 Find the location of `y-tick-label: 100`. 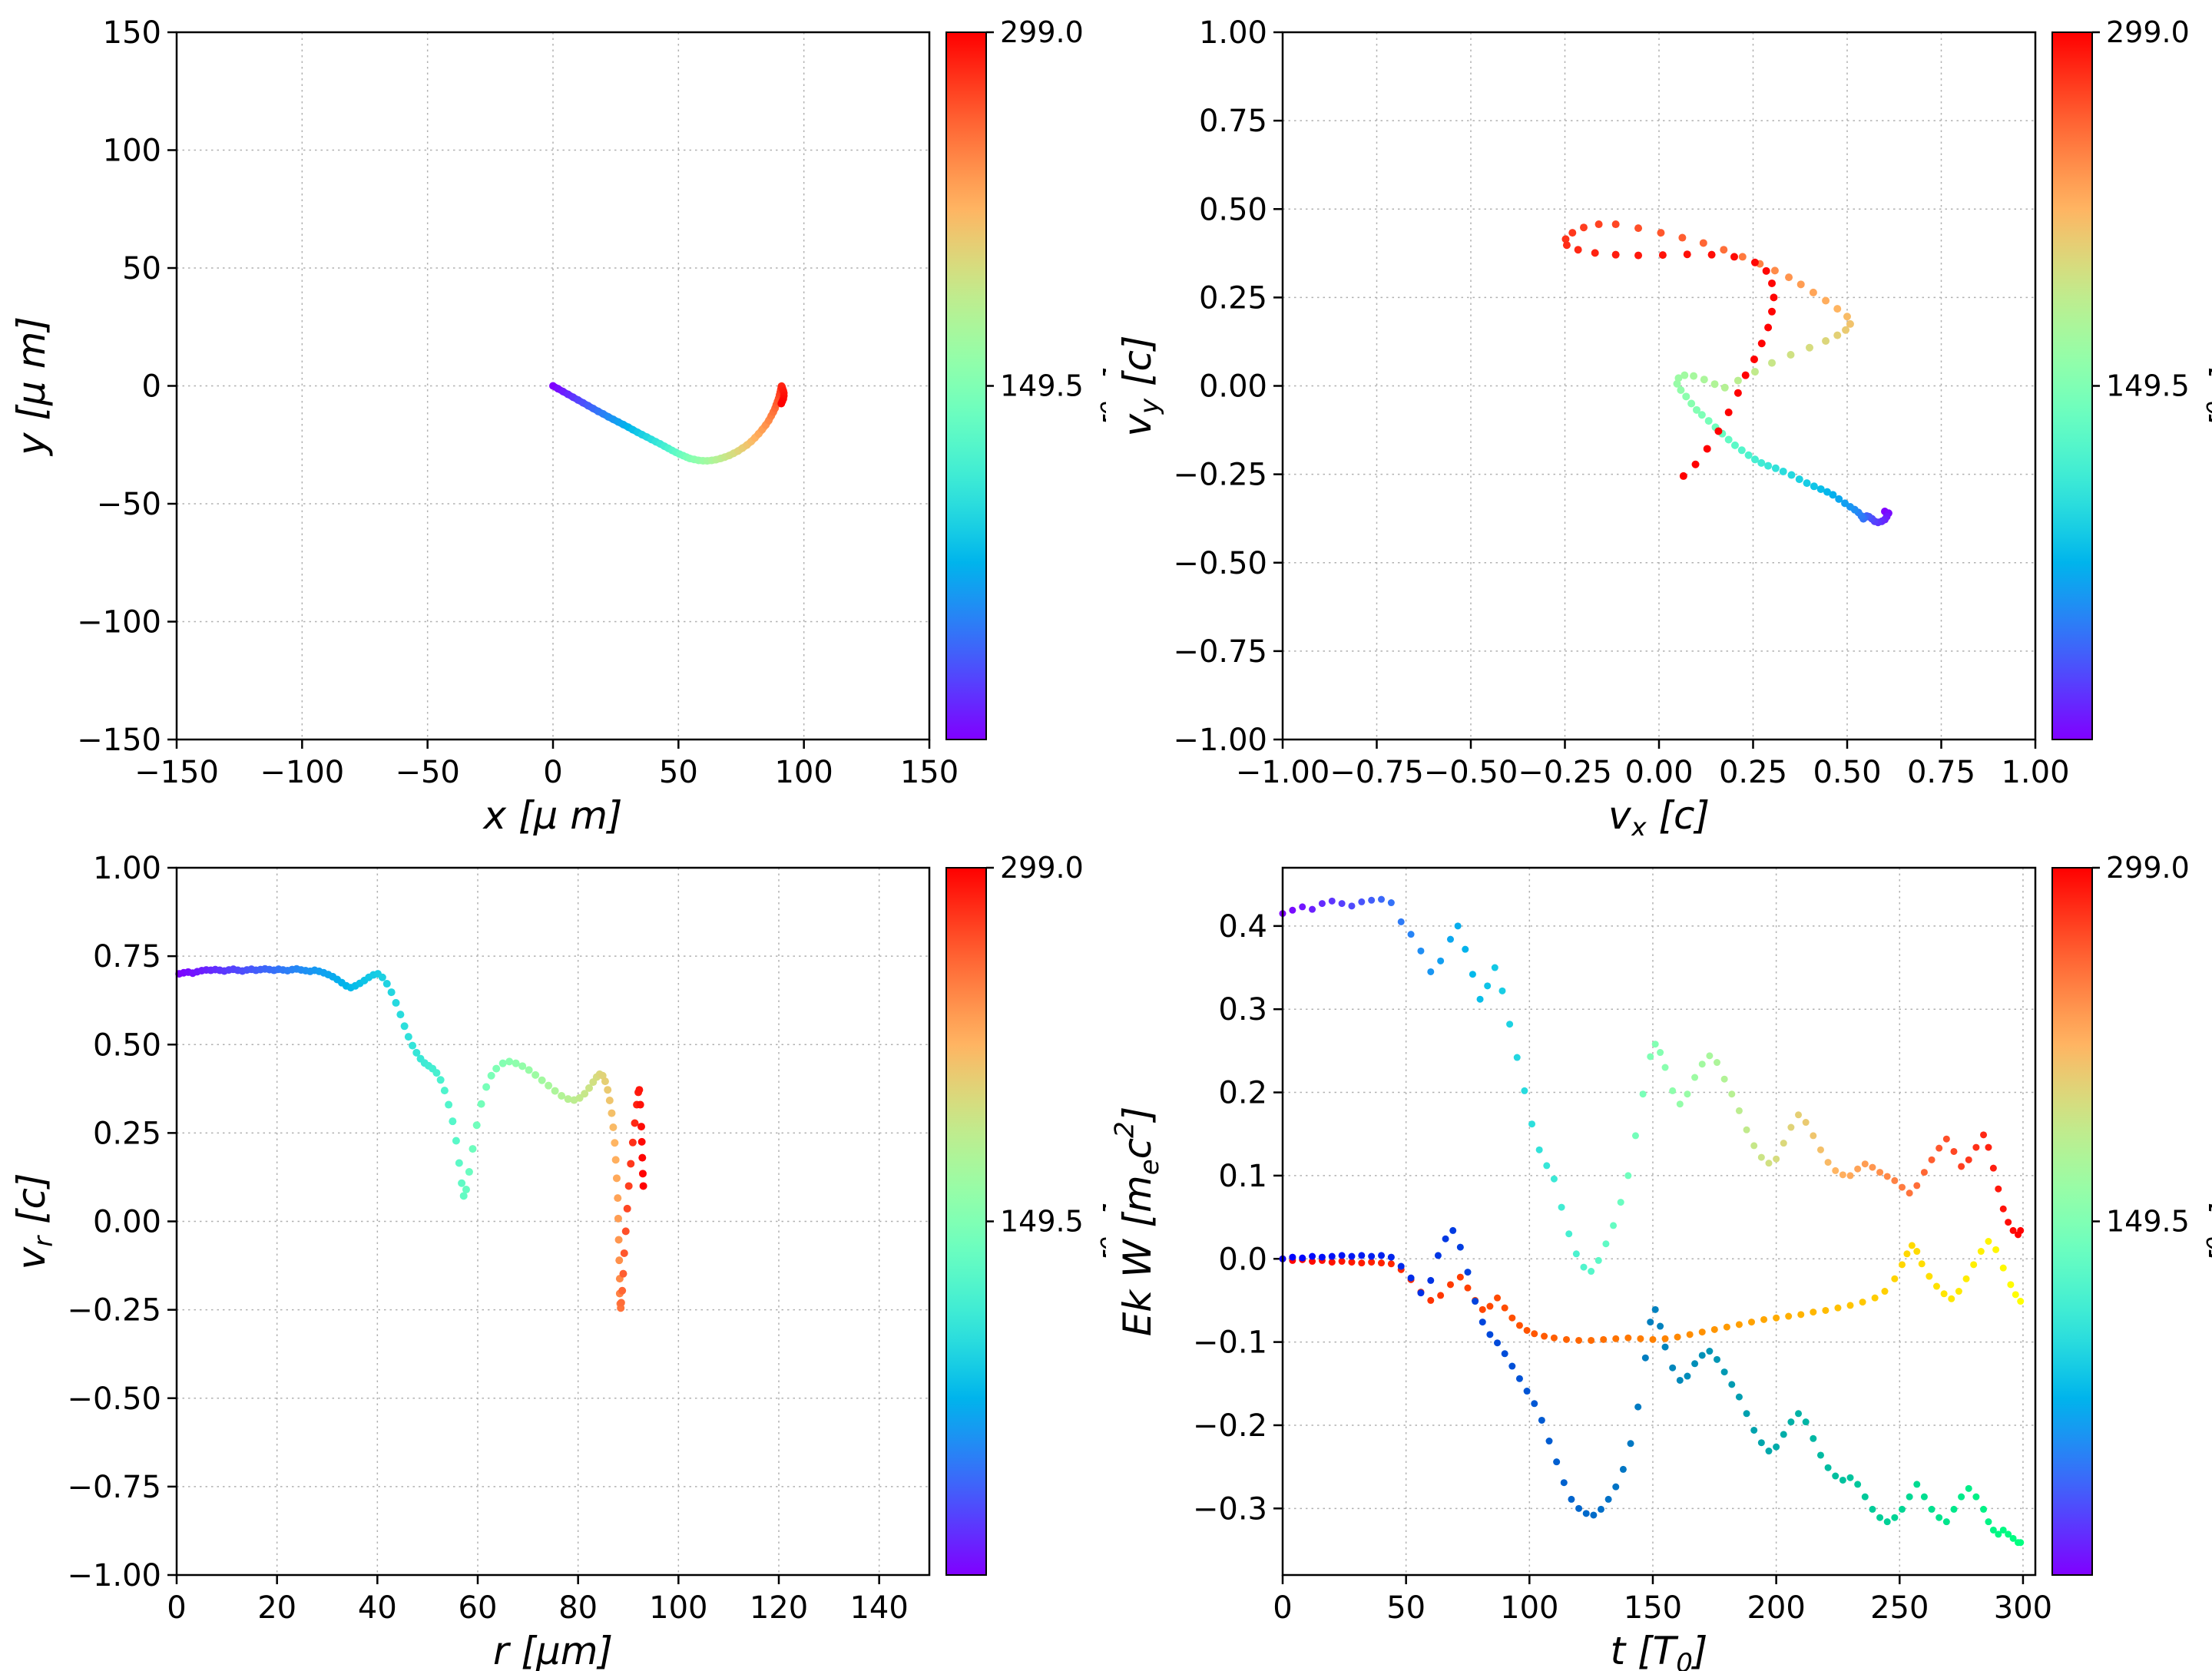

y-tick-label: 100 is located at coordinates (132, 151).